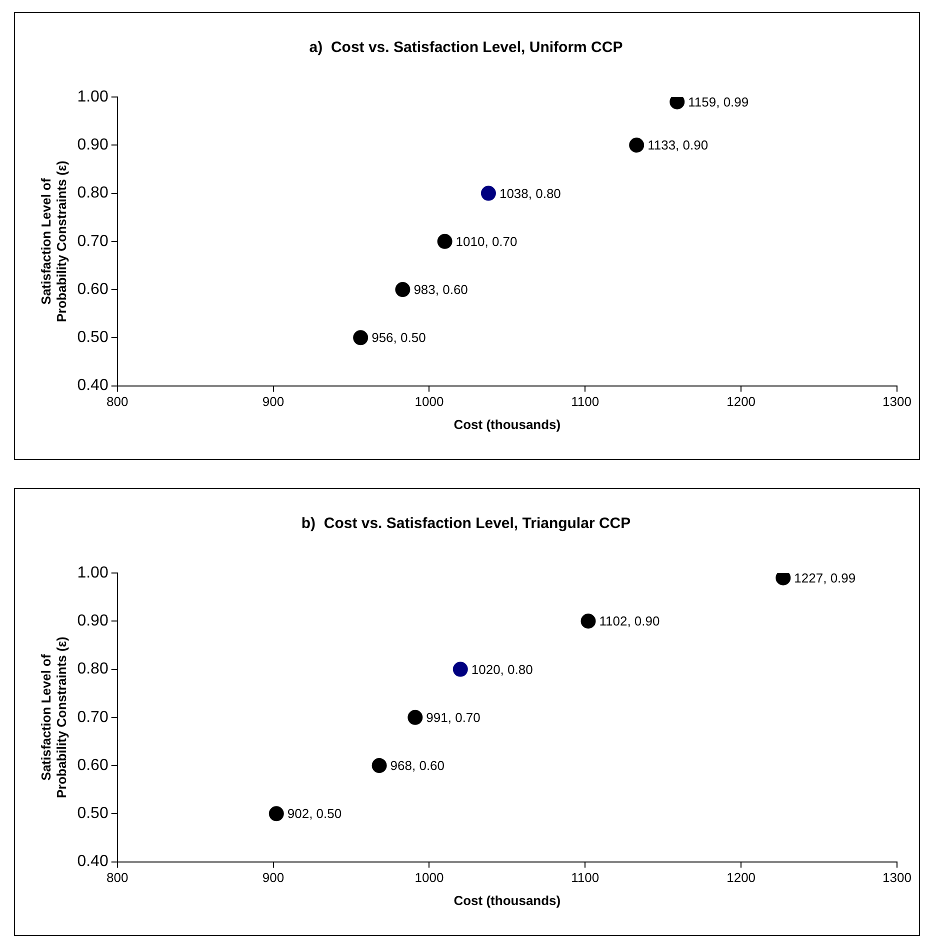 The width and height of the screenshot is (933, 951). Describe the element at coordinates (399, 338) in the screenshot. I see `data-label: 956, 0.50` at that location.